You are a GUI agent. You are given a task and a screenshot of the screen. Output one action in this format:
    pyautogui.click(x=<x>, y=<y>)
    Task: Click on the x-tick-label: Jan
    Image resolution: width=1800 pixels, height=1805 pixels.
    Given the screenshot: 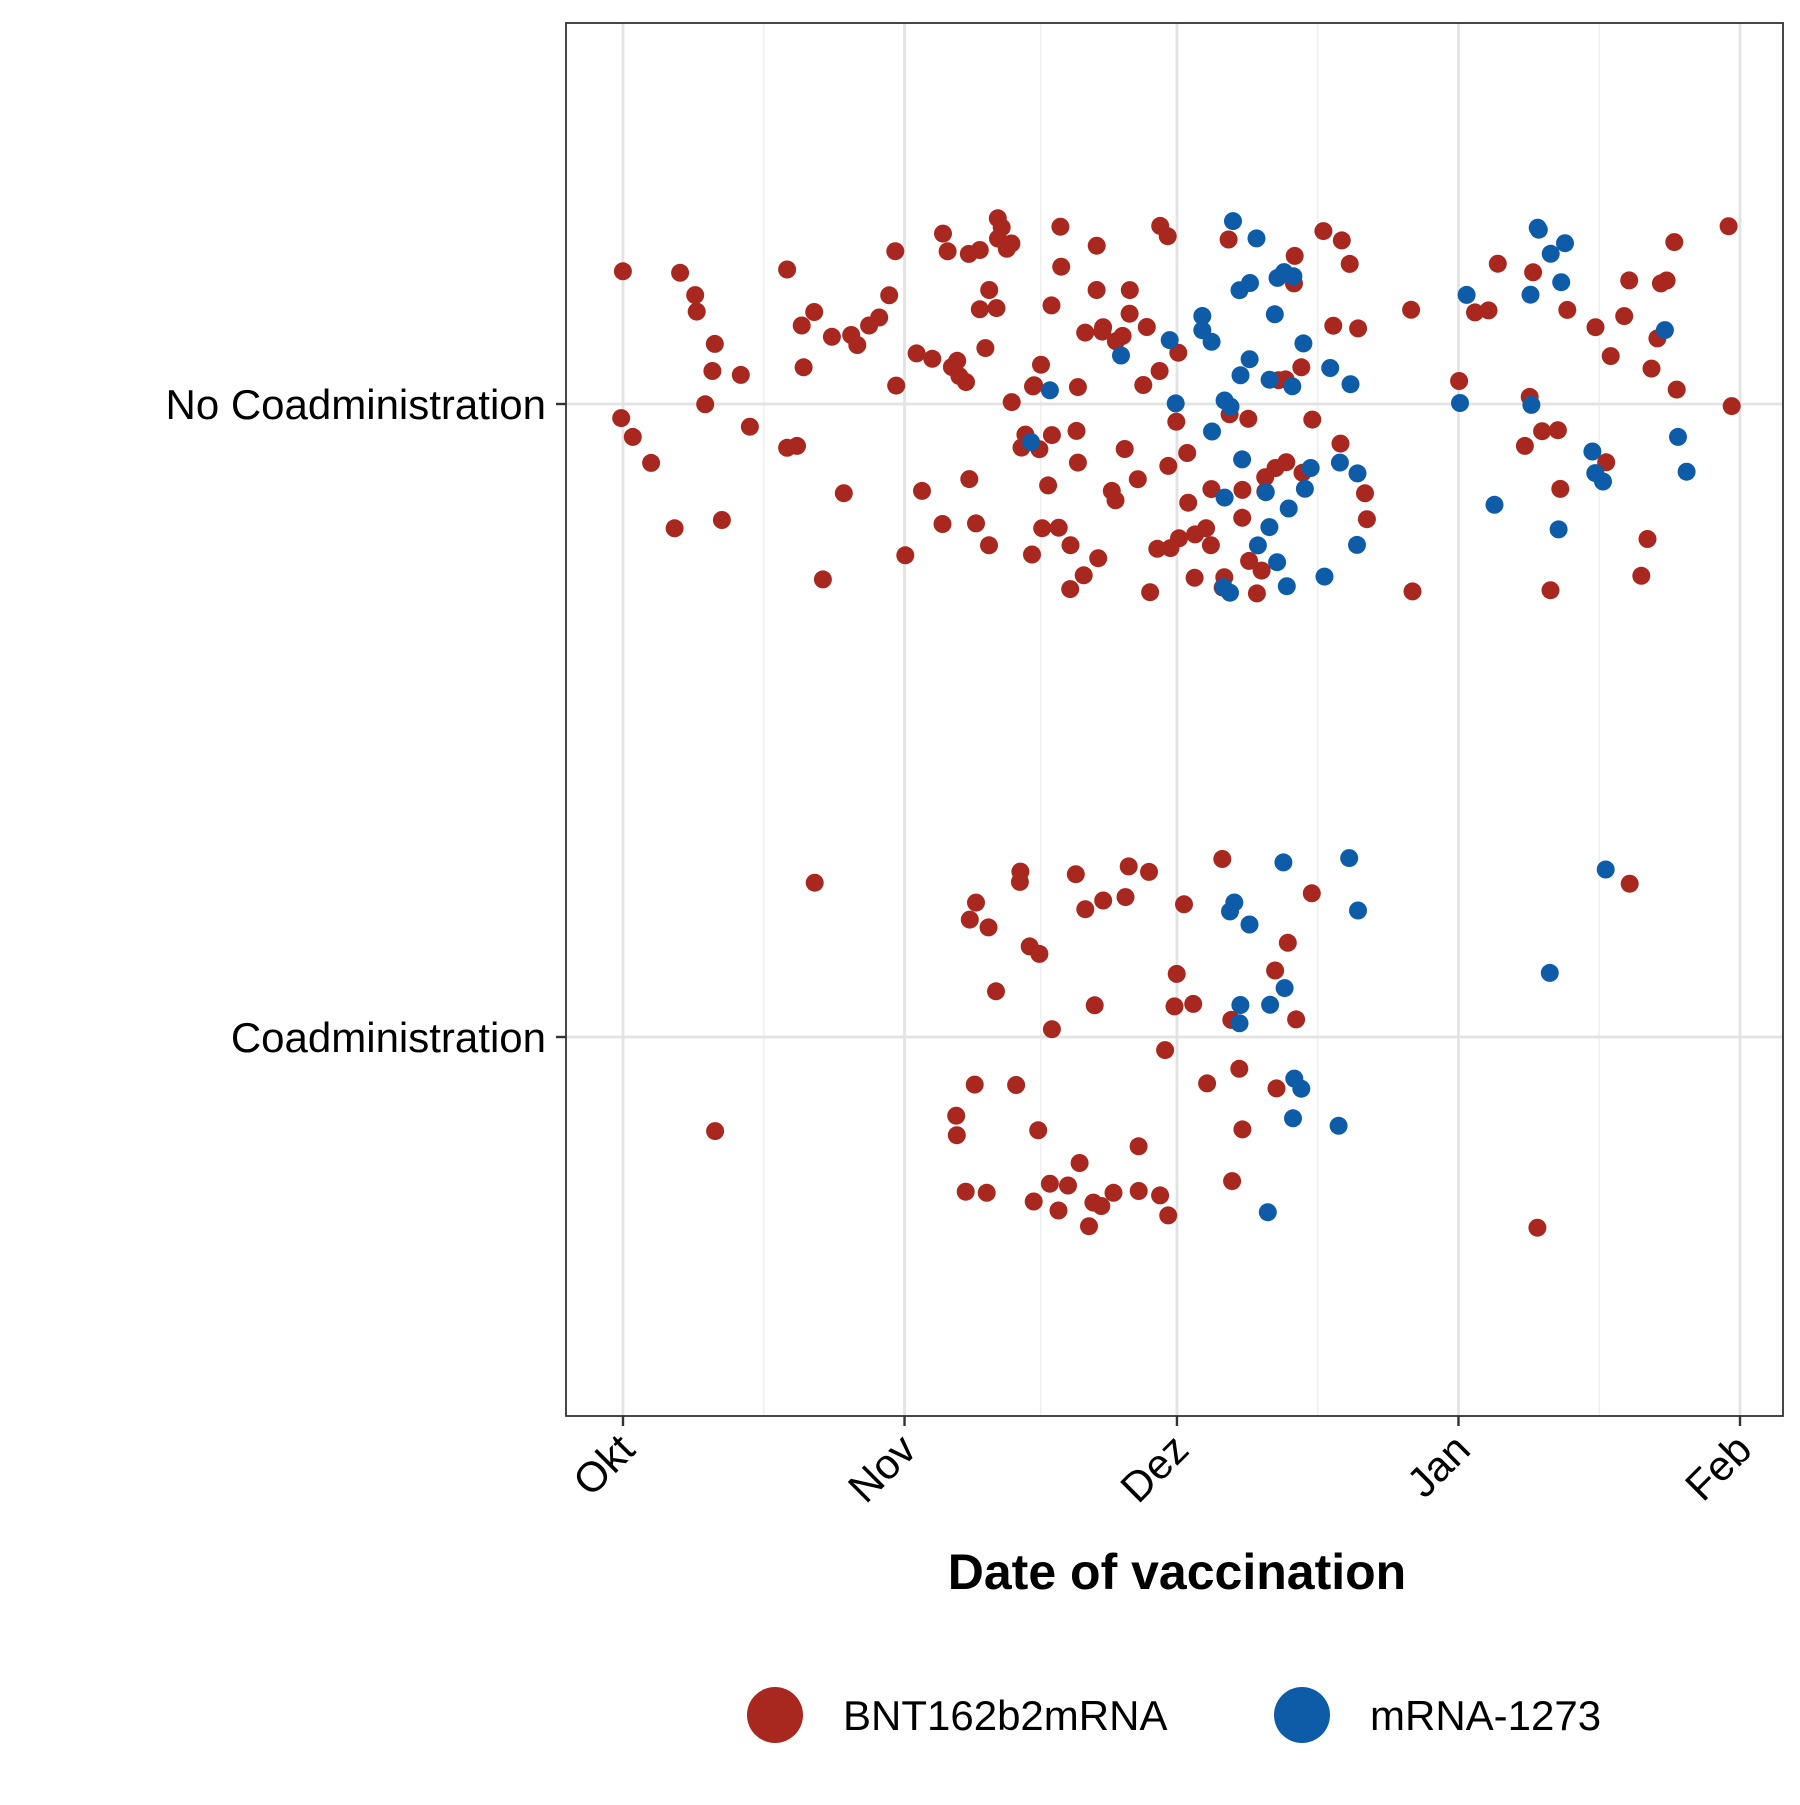 What is the action you would take?
    pyautogui.click(x=1438, y=1465)
    